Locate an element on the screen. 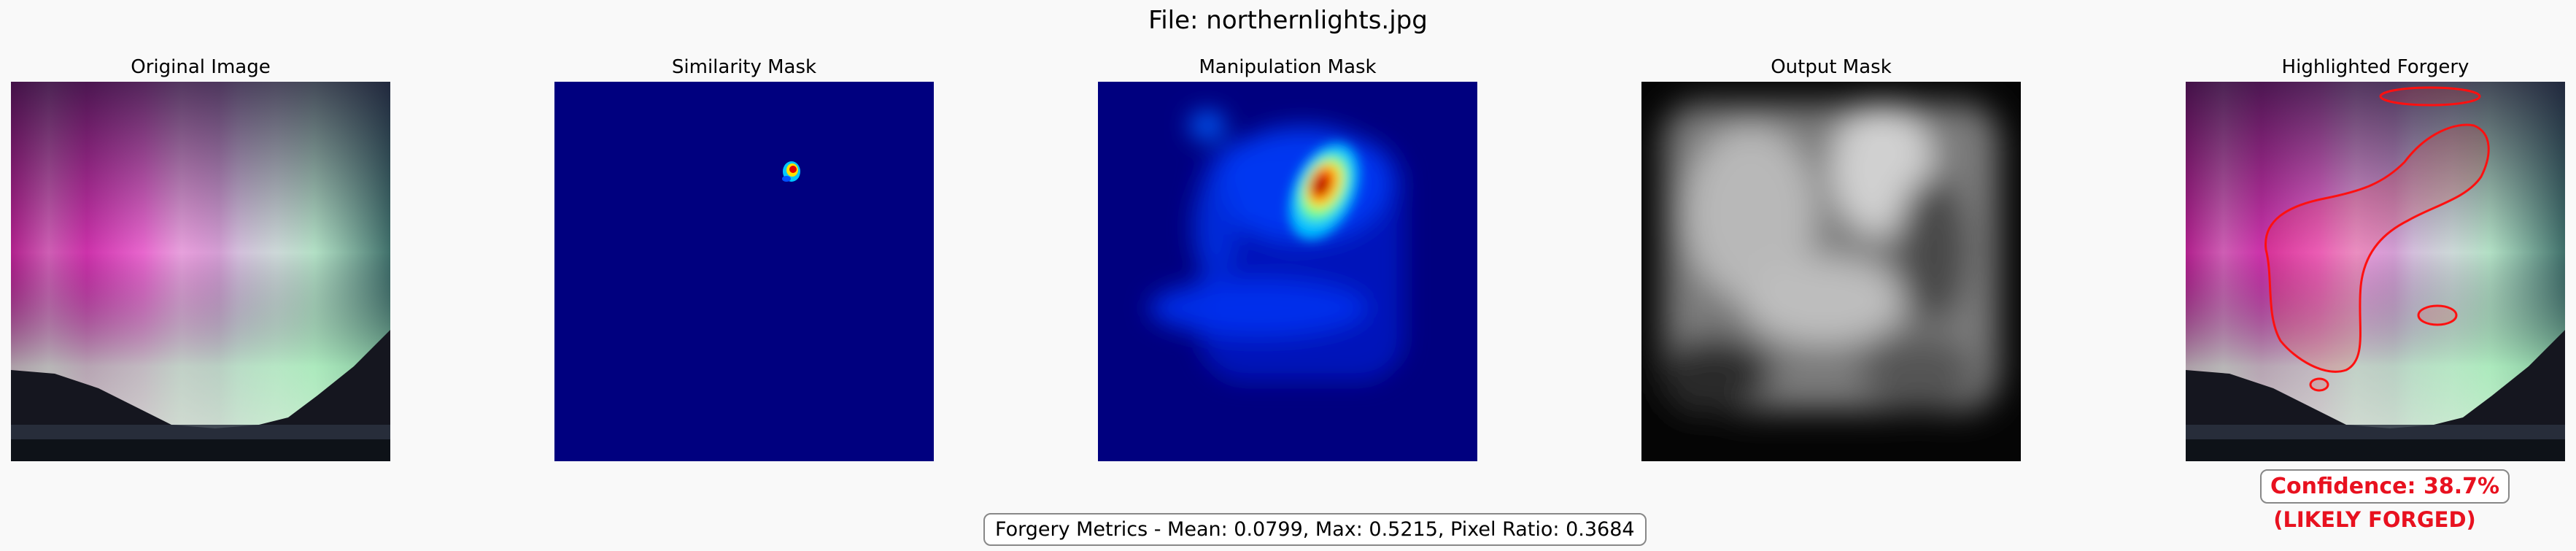 The width and height of the screenshot is (2576, 551). manipulation-mask is located at coordinates (1287, 271).